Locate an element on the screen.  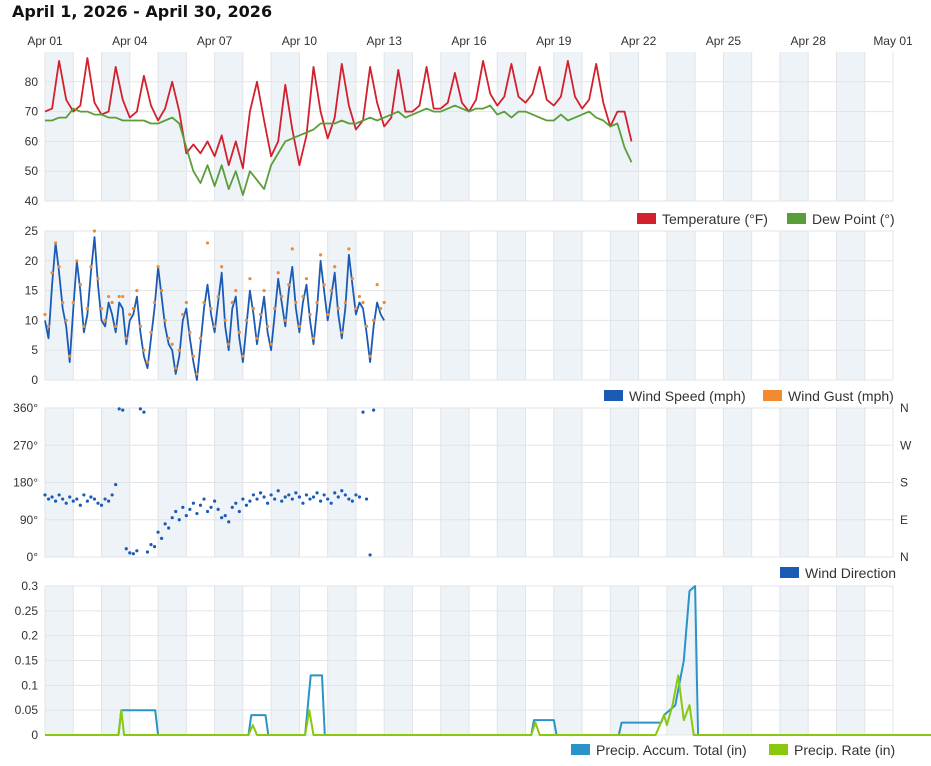
series-line is located at coordinates (339, 150).